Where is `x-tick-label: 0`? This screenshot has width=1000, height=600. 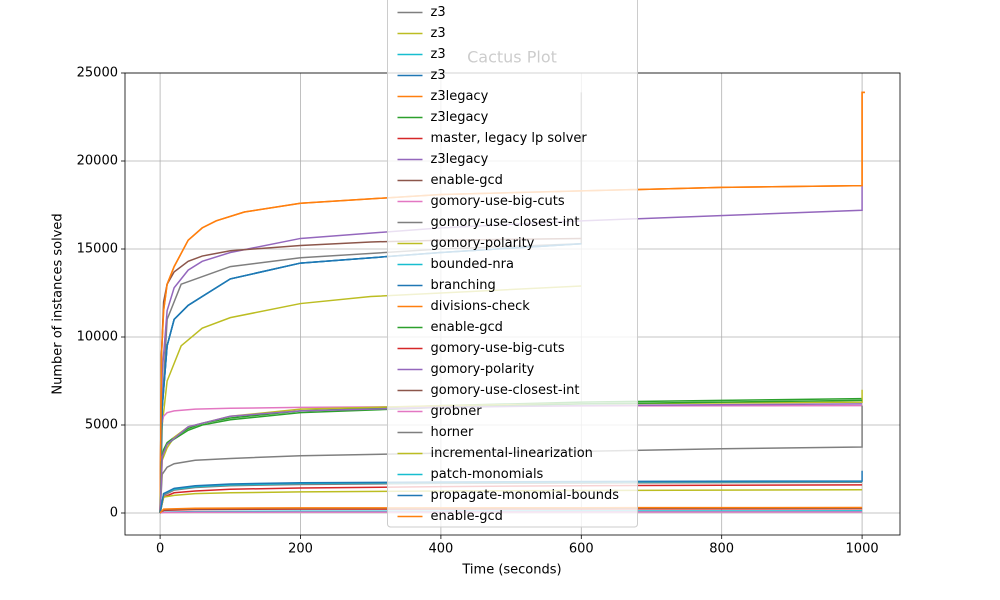 x-tick-label: 0 is located at coordinates (160, 549).